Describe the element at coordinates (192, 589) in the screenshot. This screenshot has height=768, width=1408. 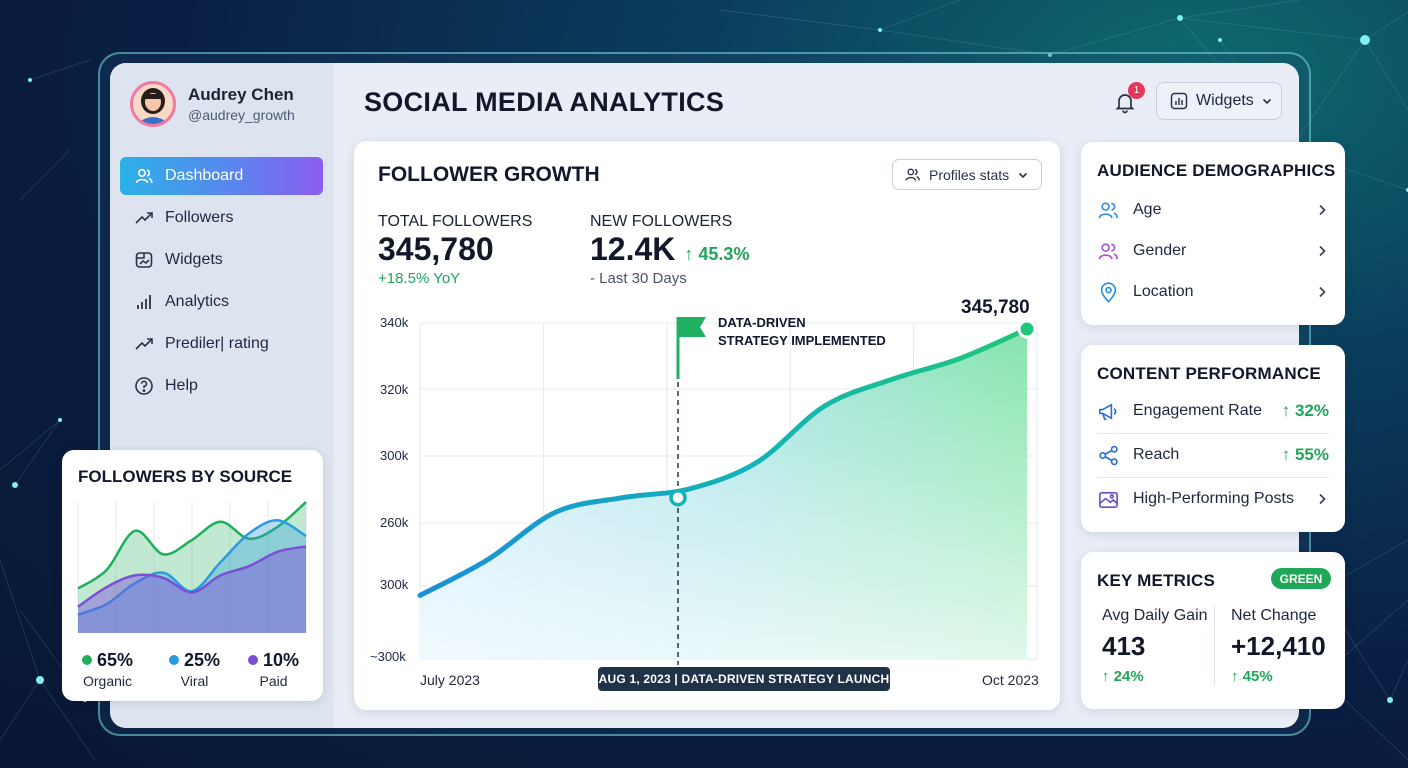
I see `source-area-paid` at that location.